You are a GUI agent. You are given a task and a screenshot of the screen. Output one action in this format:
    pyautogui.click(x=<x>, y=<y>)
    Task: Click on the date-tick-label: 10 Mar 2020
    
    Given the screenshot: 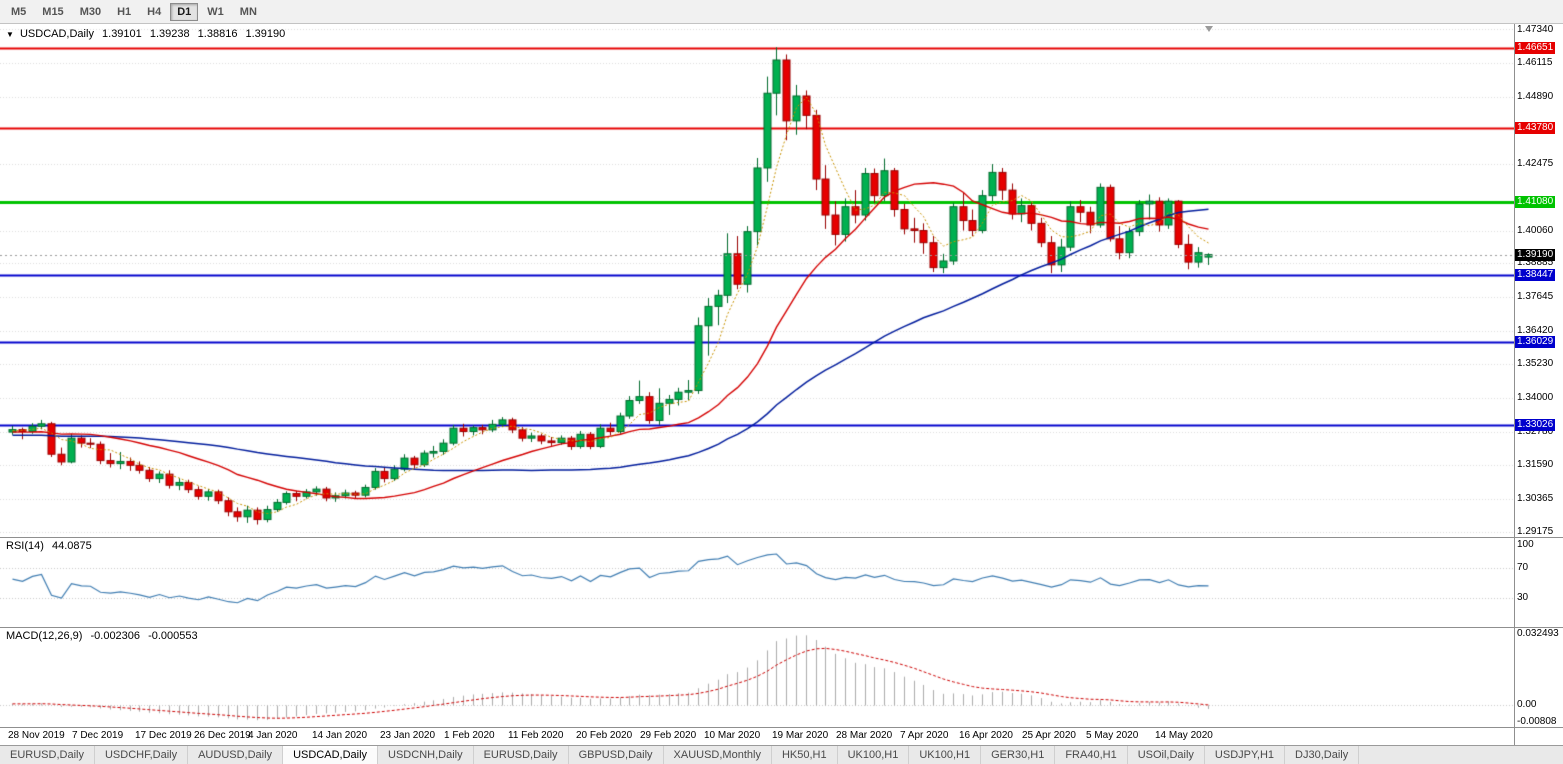 What is the action you would take?
    pyautogui.click(x=732, y=735)
    